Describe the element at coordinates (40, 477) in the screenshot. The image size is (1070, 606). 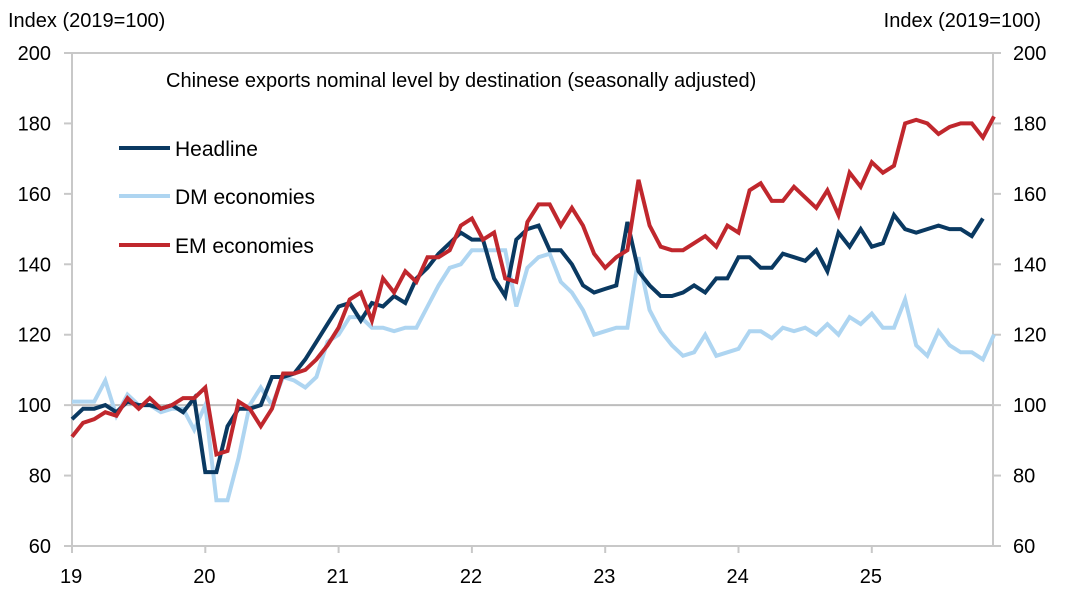
I see `y-tick-label-left: 80` at that location.